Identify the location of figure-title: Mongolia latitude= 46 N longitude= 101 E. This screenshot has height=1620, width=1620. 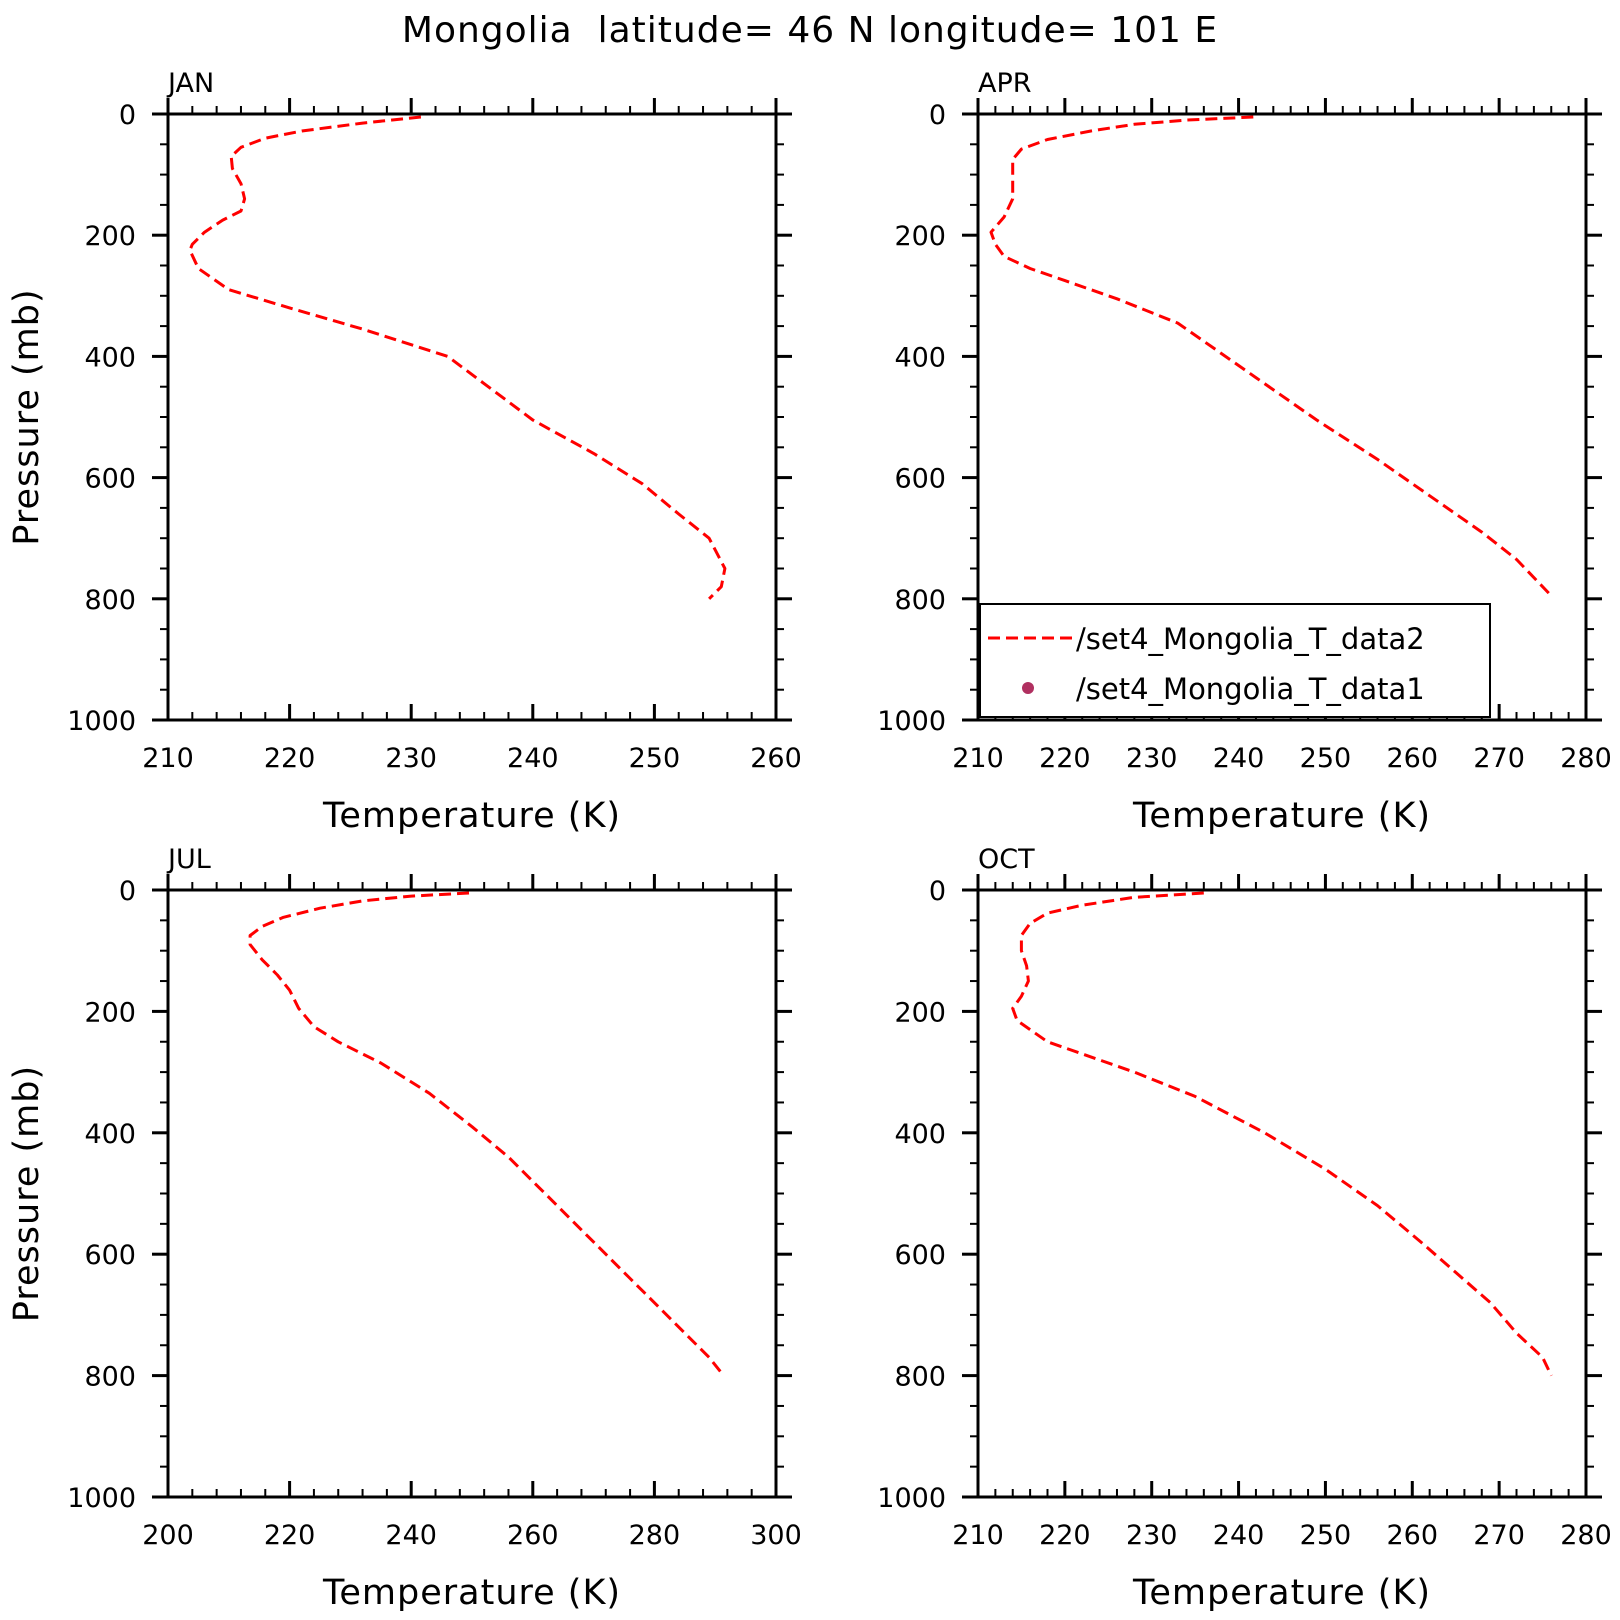
(810, 30).